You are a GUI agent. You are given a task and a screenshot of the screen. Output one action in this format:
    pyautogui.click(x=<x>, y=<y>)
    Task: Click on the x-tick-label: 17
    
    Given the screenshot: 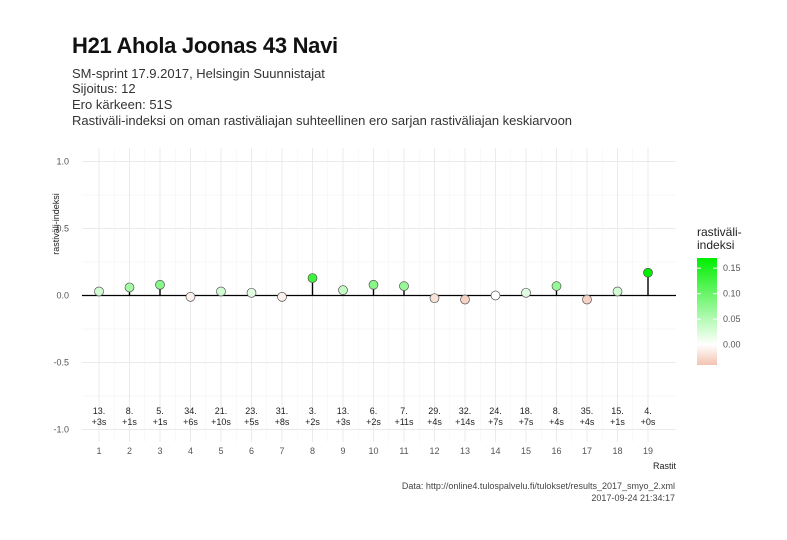 What is the action you would take?
    pyautogui.click(x=587, y=451)
    